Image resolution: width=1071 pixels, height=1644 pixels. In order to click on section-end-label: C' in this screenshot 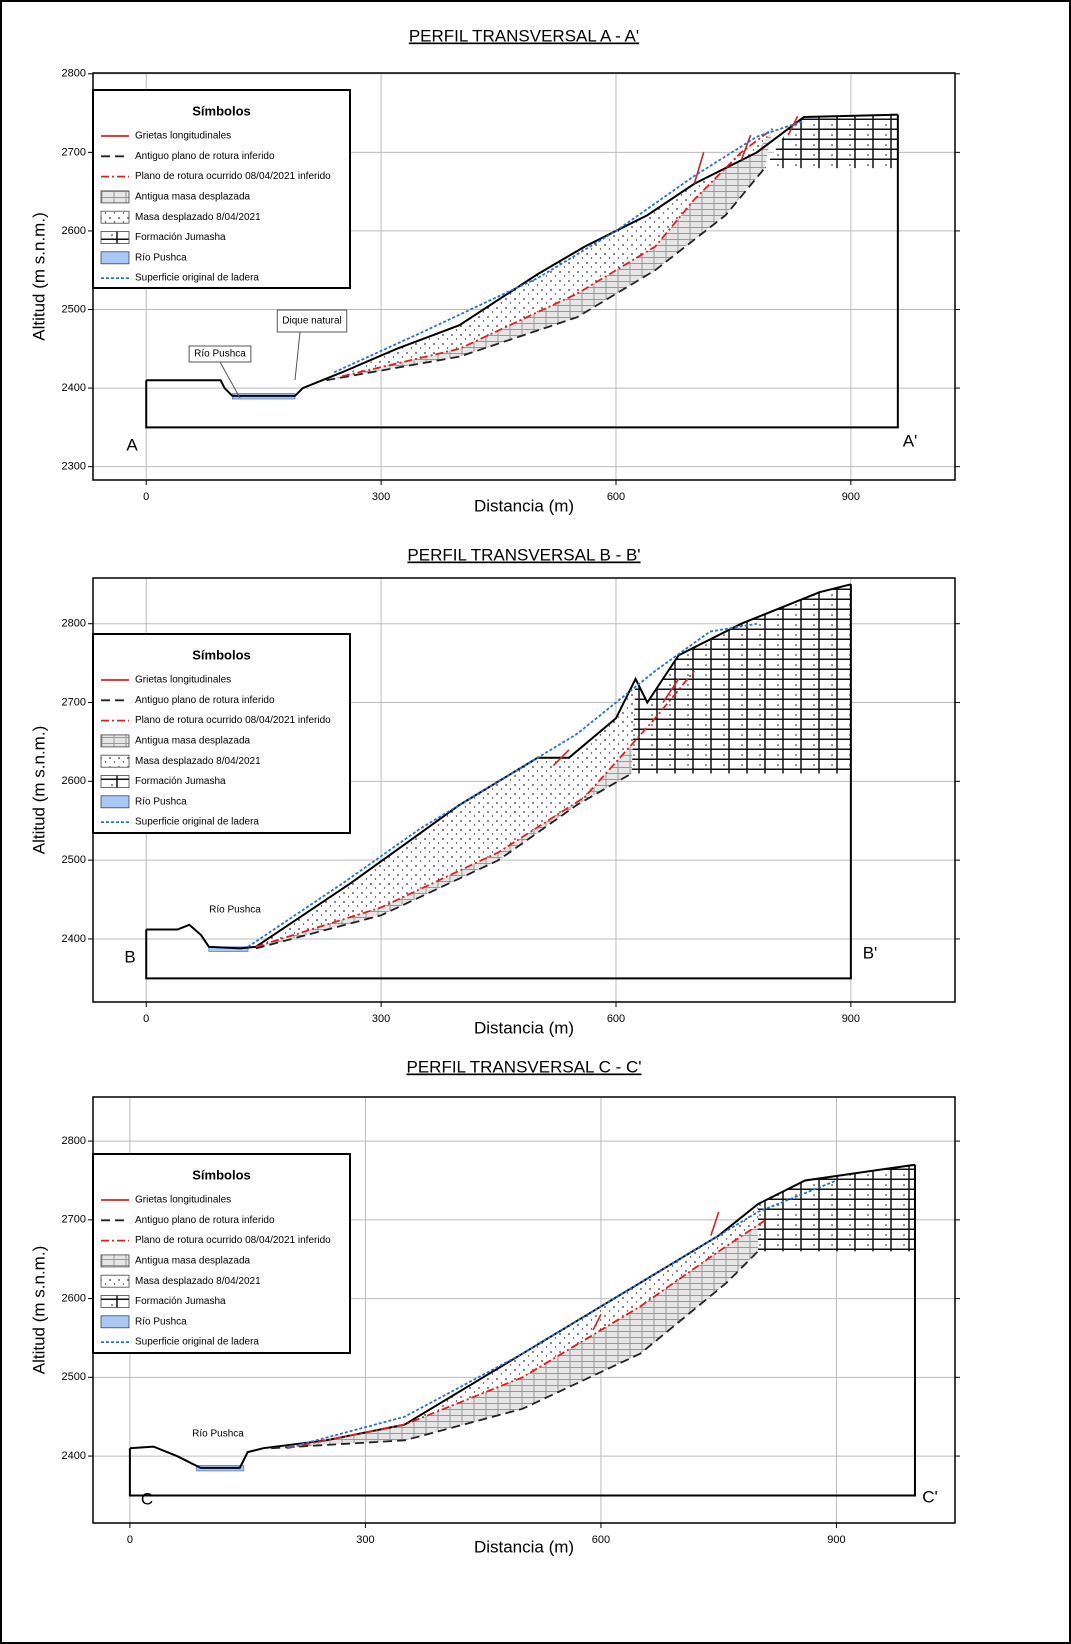, I will do `click(930, 1496)`.